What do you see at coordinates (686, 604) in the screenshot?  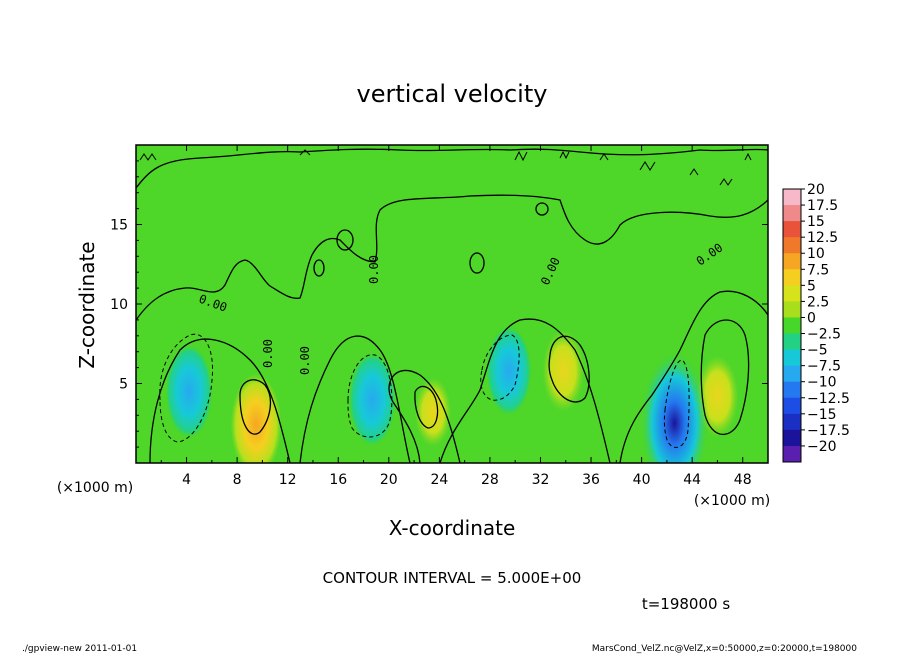 I see `time-stamp: t=198000 s` at bounding box center [686, 604].